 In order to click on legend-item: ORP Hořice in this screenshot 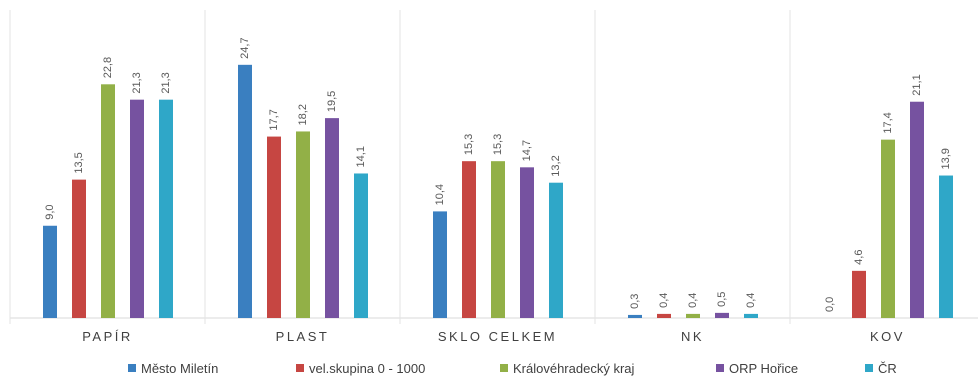, I will do `click(757, 368)`.